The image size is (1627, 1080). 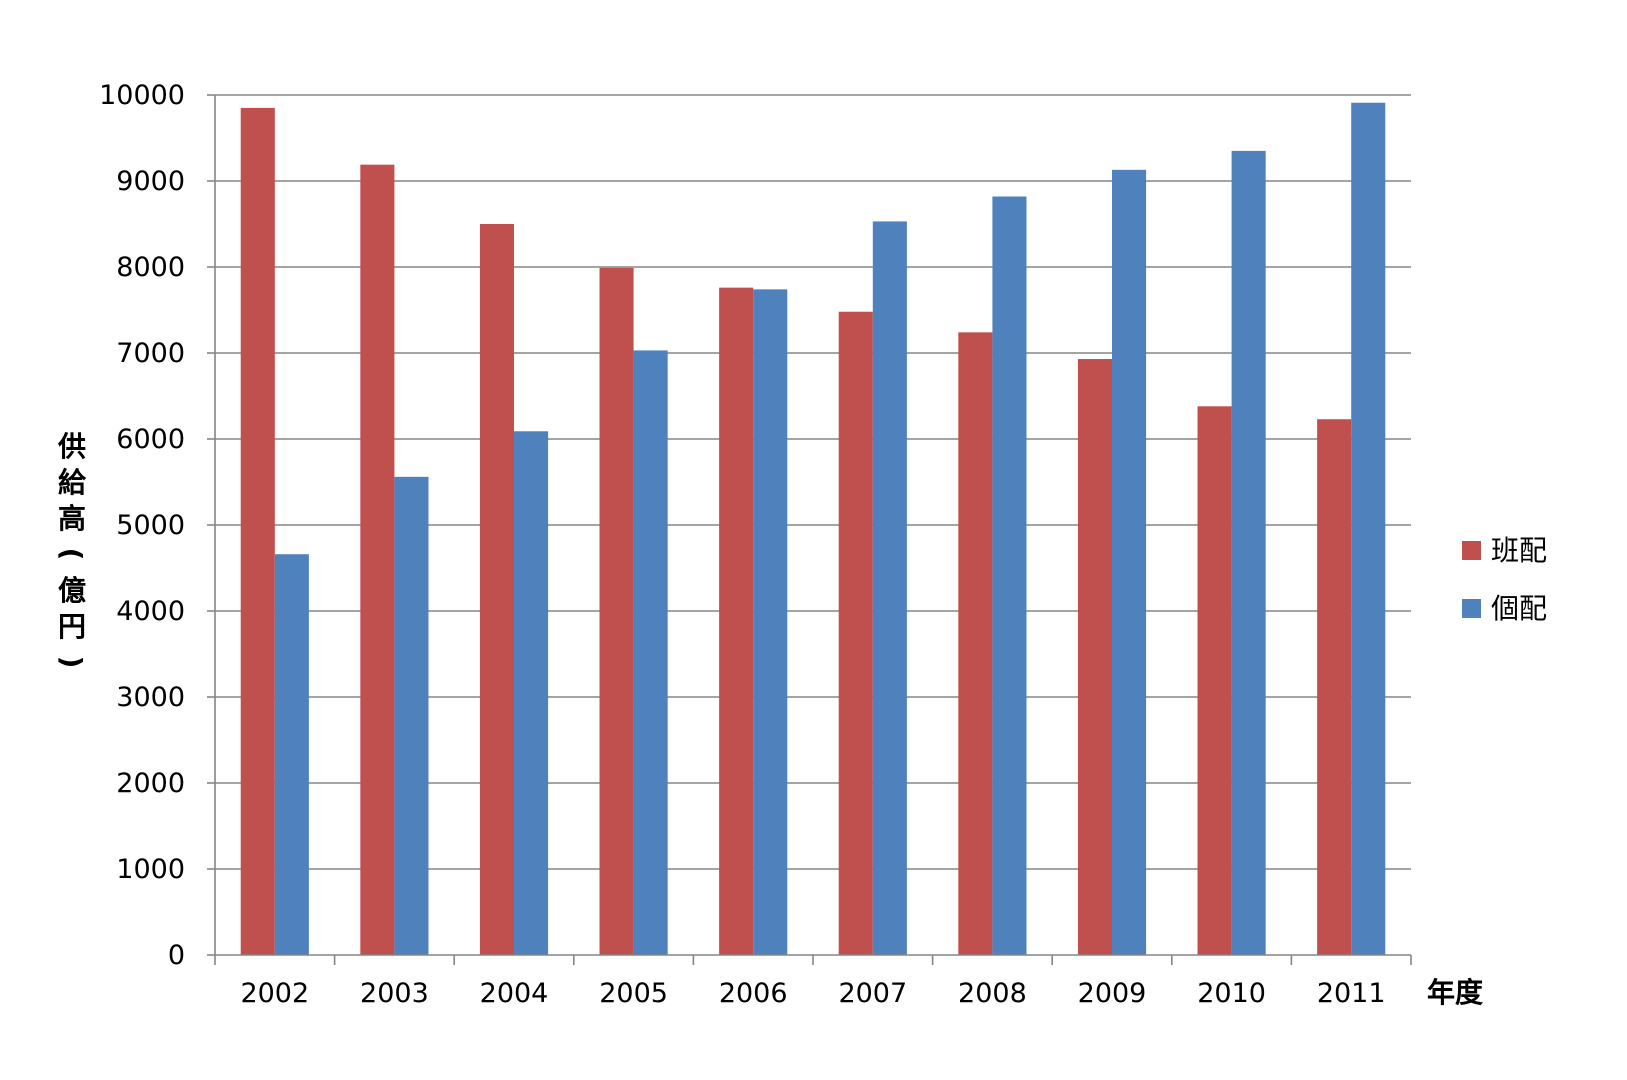 I want to click on bar-hanpai-2003, so click(x=377, y=559).